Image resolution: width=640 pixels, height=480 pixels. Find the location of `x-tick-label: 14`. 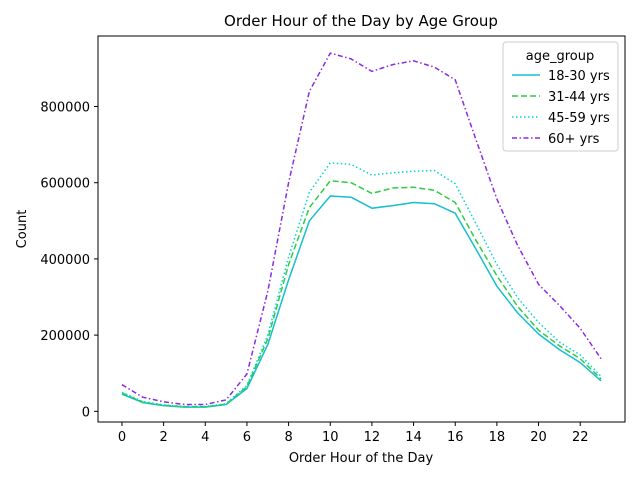

x-tick-label: 14 is located at coordinates (413, 437).